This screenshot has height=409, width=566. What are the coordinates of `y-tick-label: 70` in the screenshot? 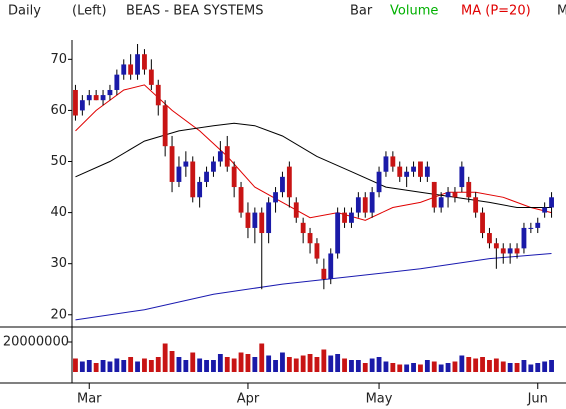 It's located at (58, 59).